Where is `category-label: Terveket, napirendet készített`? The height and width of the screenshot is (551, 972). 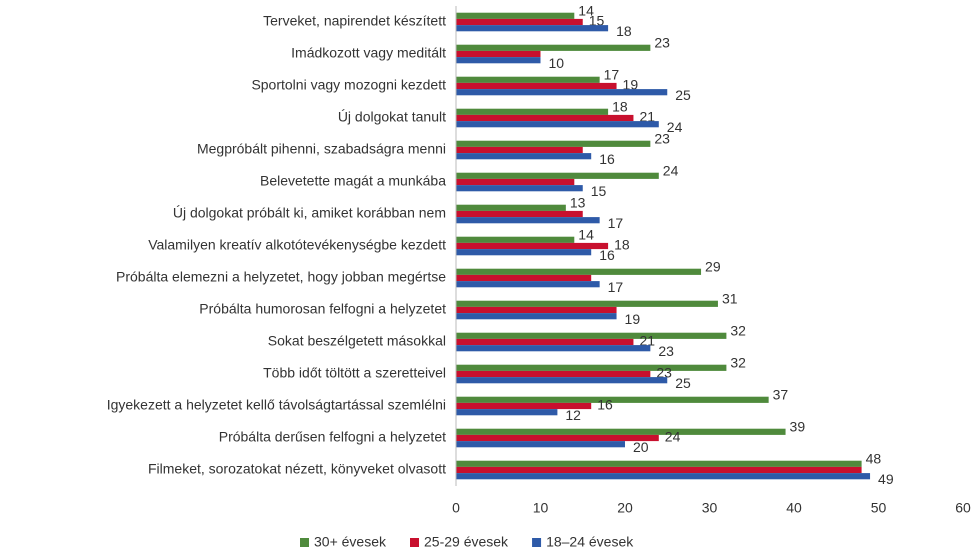
category-label: Terveket, napirendet készített is located at coordinates (354, 21).